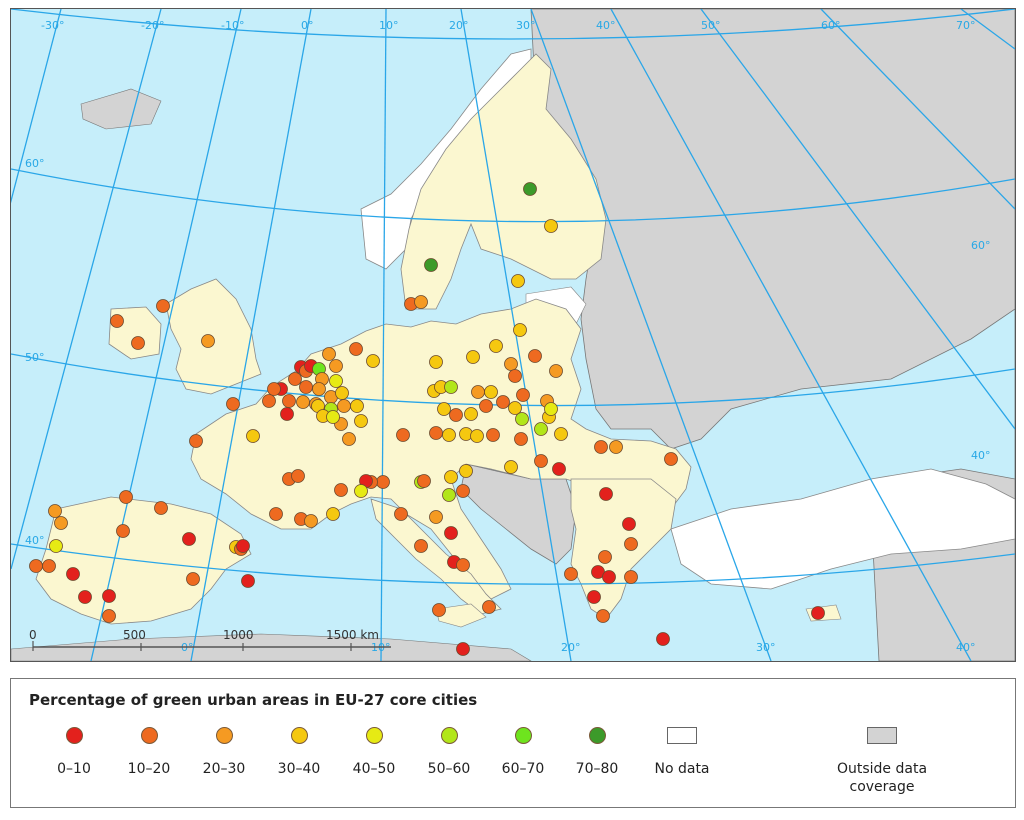 This screenshot has height=820, width=1024. What do you see at coordinates (682, 769) in the screenshot?
I see `legend-label: No data` at bounding box center [682, 769].